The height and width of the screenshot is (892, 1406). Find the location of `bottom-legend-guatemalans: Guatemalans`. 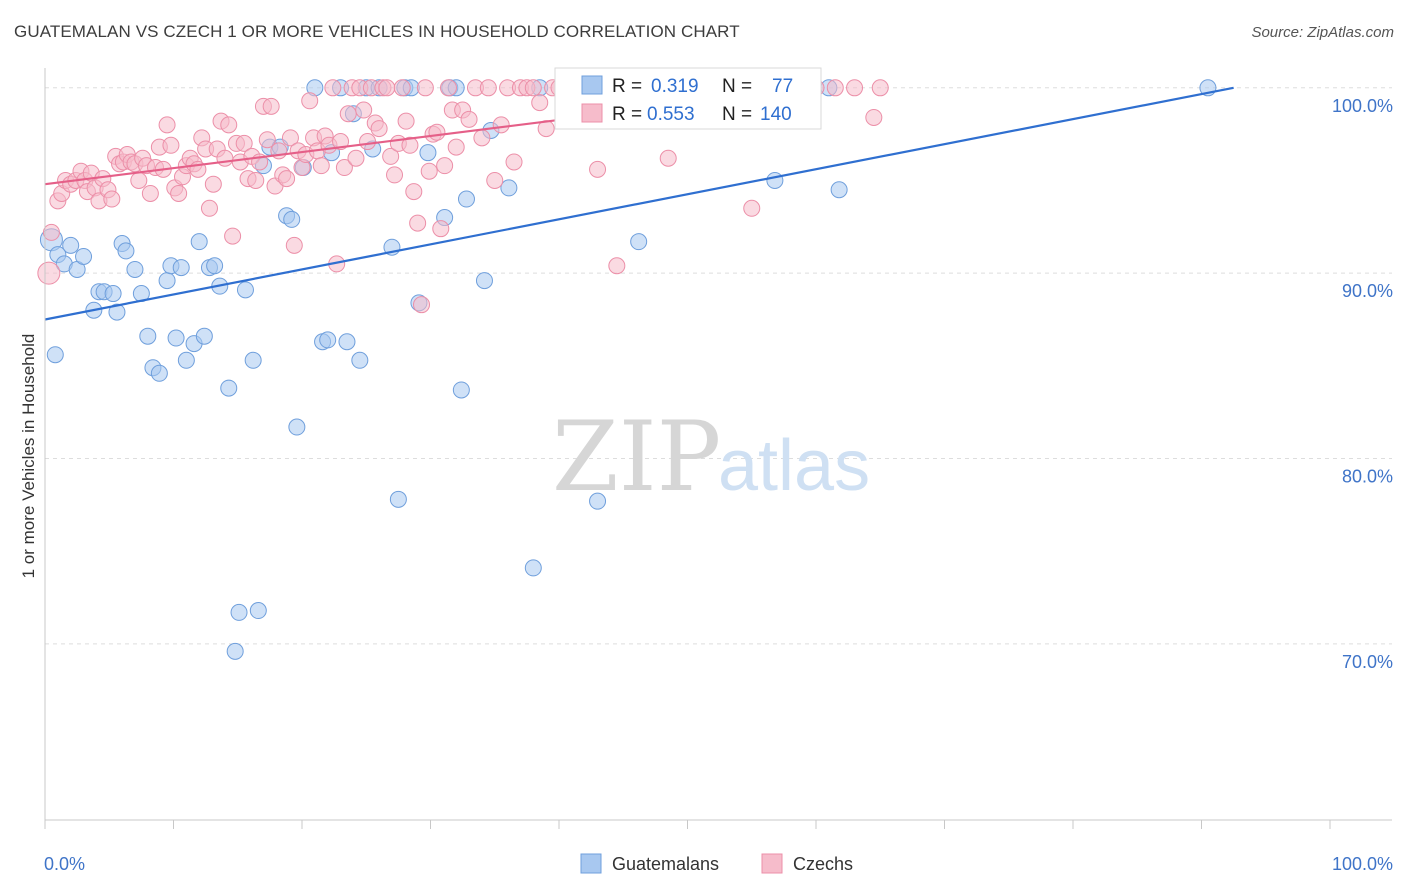

bottom-legend-guatemalans: Guatemalans is located at coordinates (665, 864).